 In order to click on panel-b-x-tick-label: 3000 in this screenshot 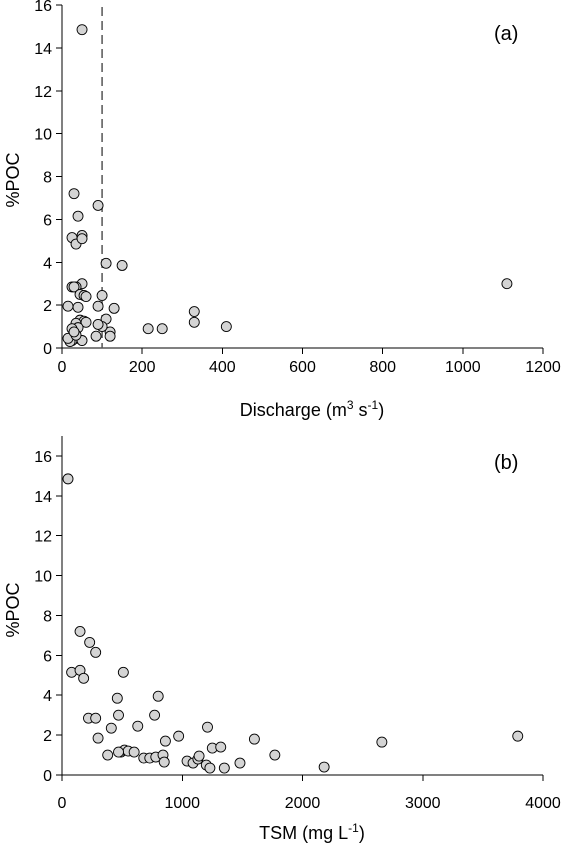, I will do `click(423, 803)`.